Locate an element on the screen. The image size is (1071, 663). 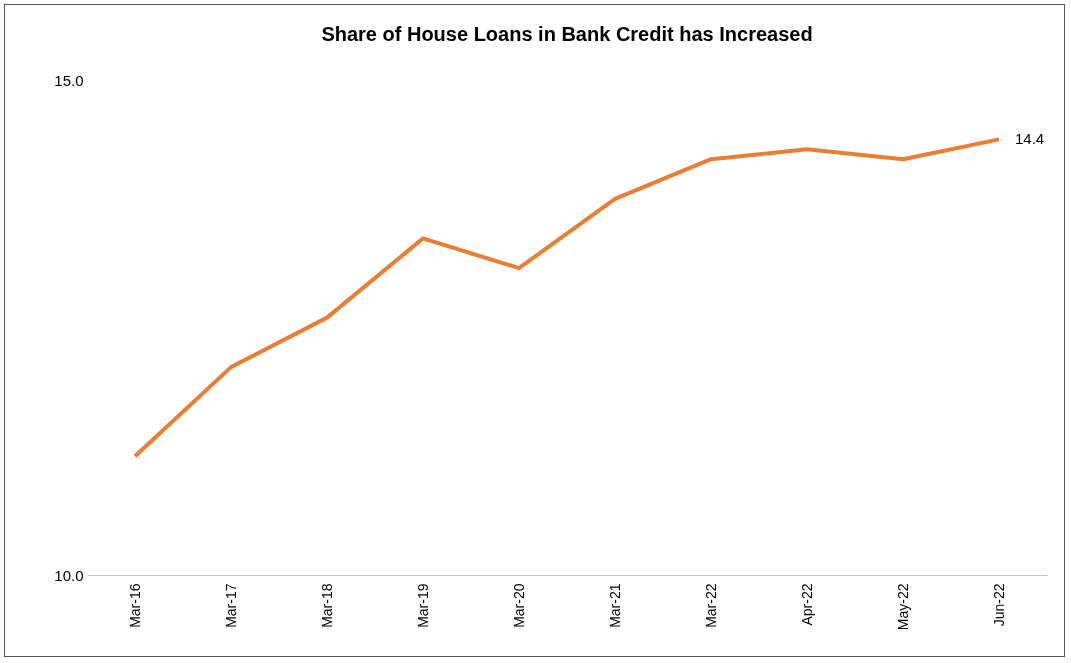
x-tick-label: Mar-20 is located at coordinates (518, 605).